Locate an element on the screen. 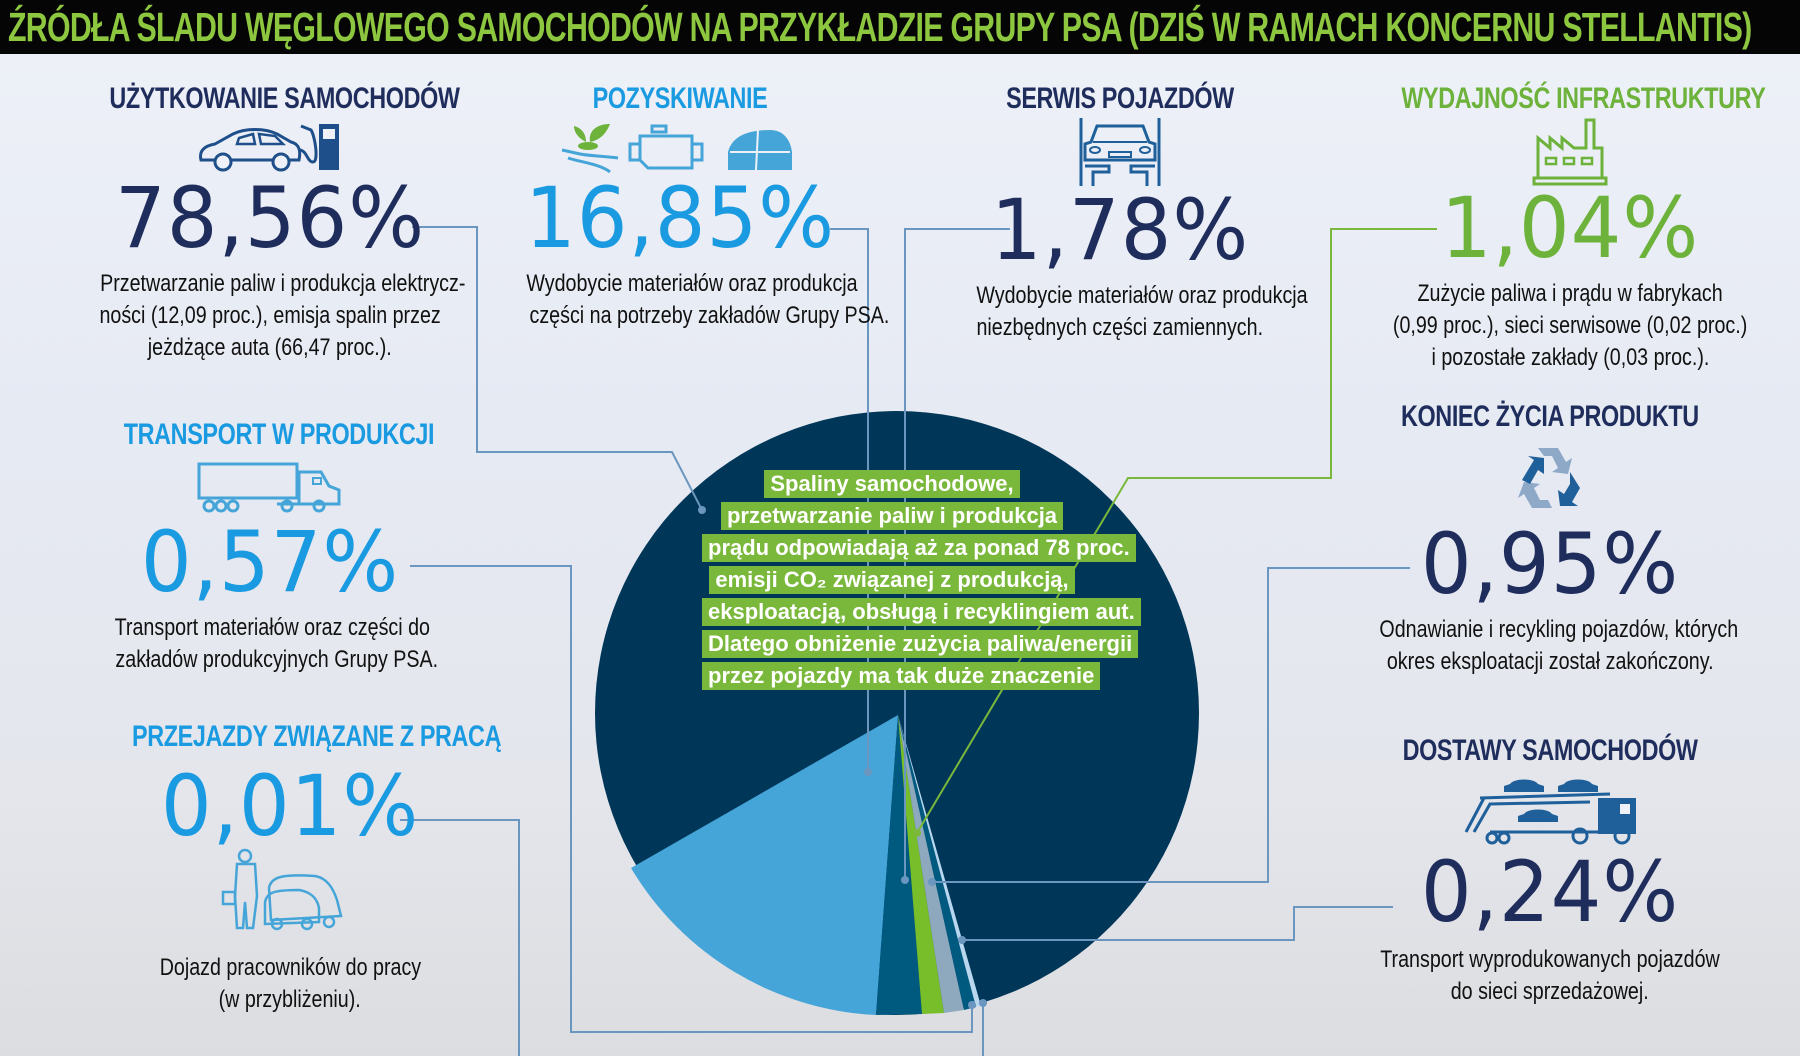 The height and width of the screenshot is (1056, 1800). section-desc-line: Transport materiałów oraz części do is located at coordinates (272, 627).